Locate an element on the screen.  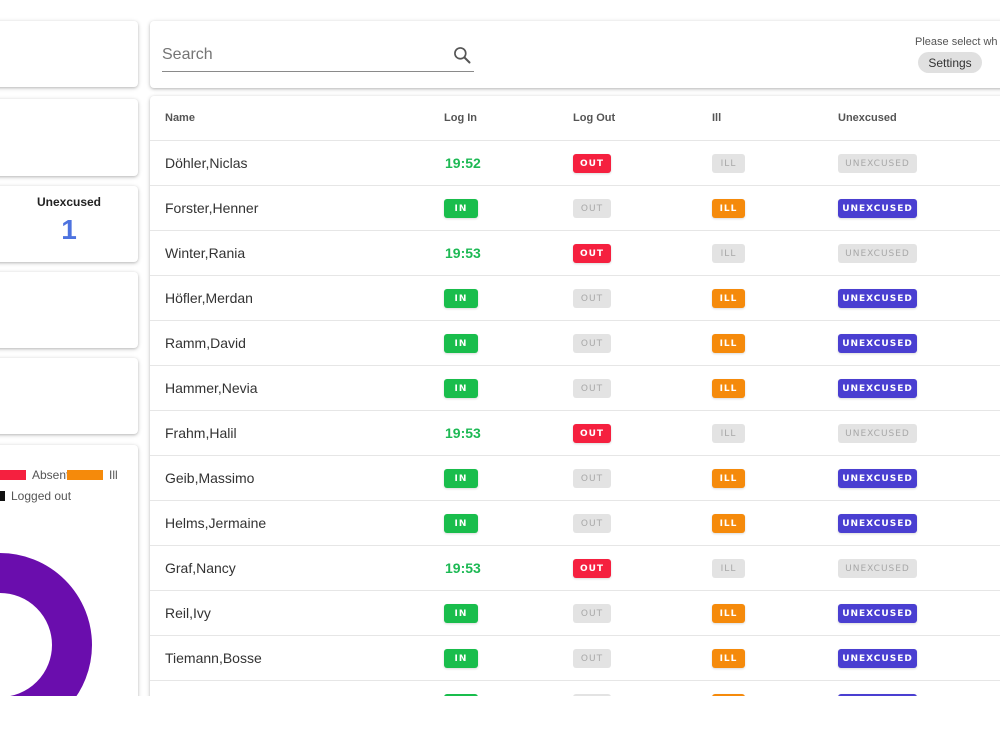
header-ill: Ill is located at coordinates (717, 118).